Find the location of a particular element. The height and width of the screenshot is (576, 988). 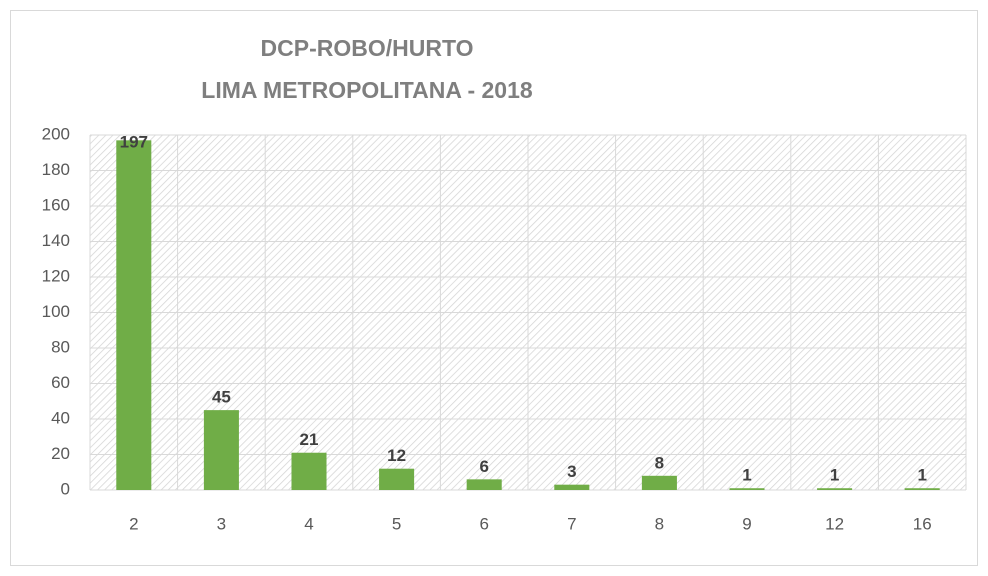

x-tick-label: 5 is located at coordinates (396, 523).